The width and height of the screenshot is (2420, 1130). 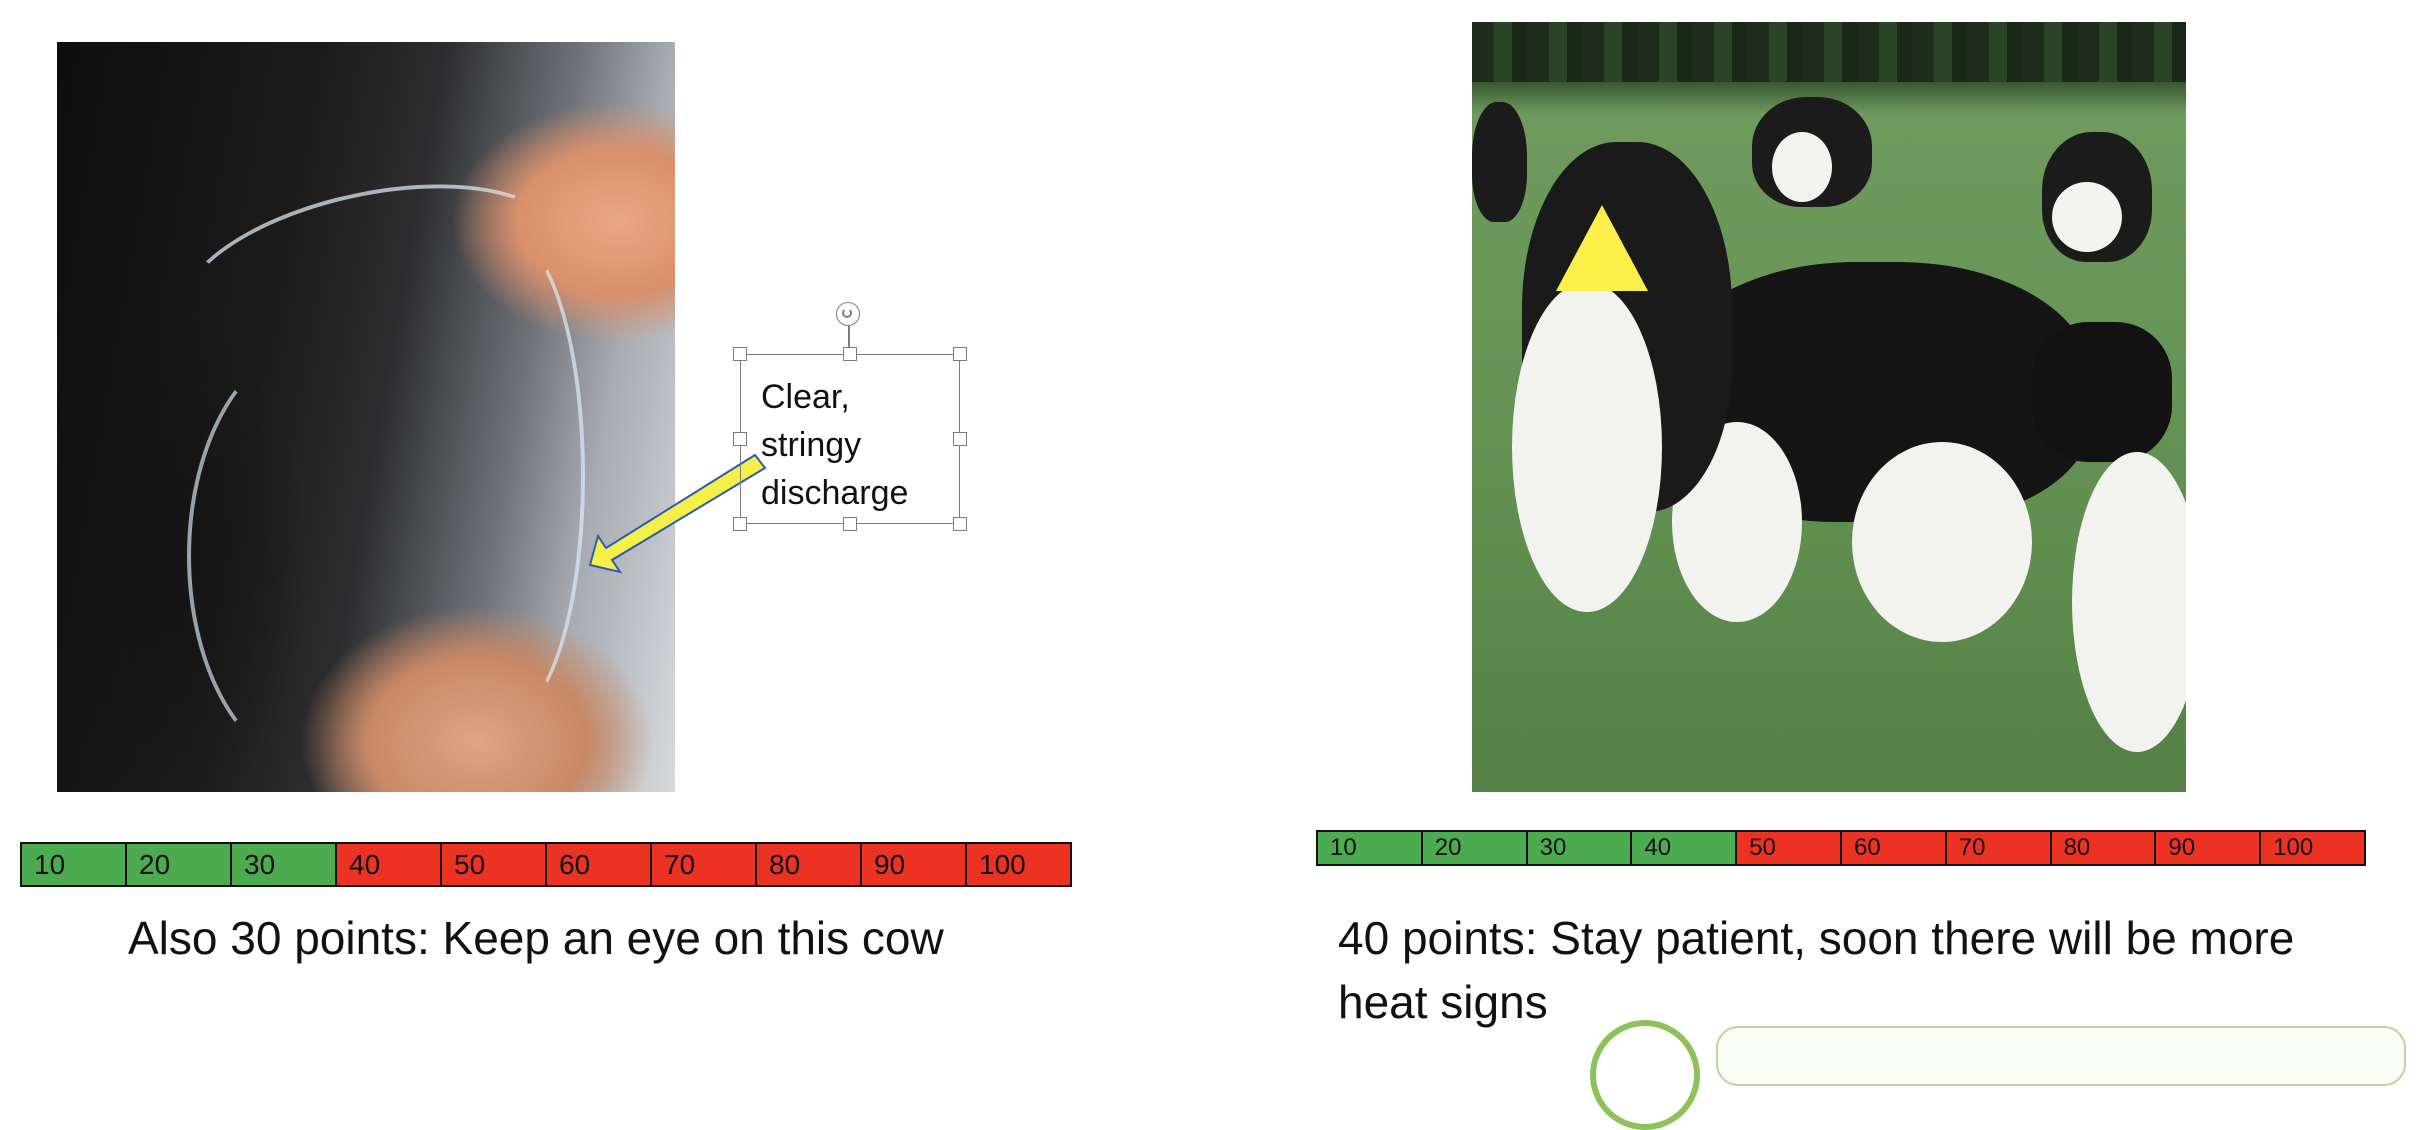 What do you see at coordinates (960, 354) in the screenshot?
I see `resize-handle-top-right` at bounding box center [960, 354].